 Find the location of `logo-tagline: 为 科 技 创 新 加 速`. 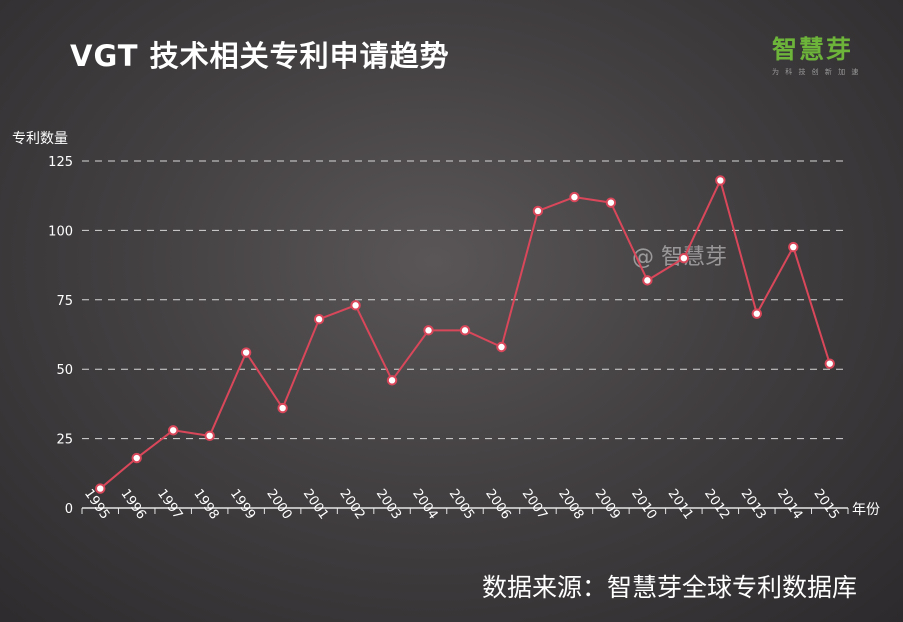

logo-tagline: 为 科 技 创 新 加 速 is located at coordinates (816, 72).